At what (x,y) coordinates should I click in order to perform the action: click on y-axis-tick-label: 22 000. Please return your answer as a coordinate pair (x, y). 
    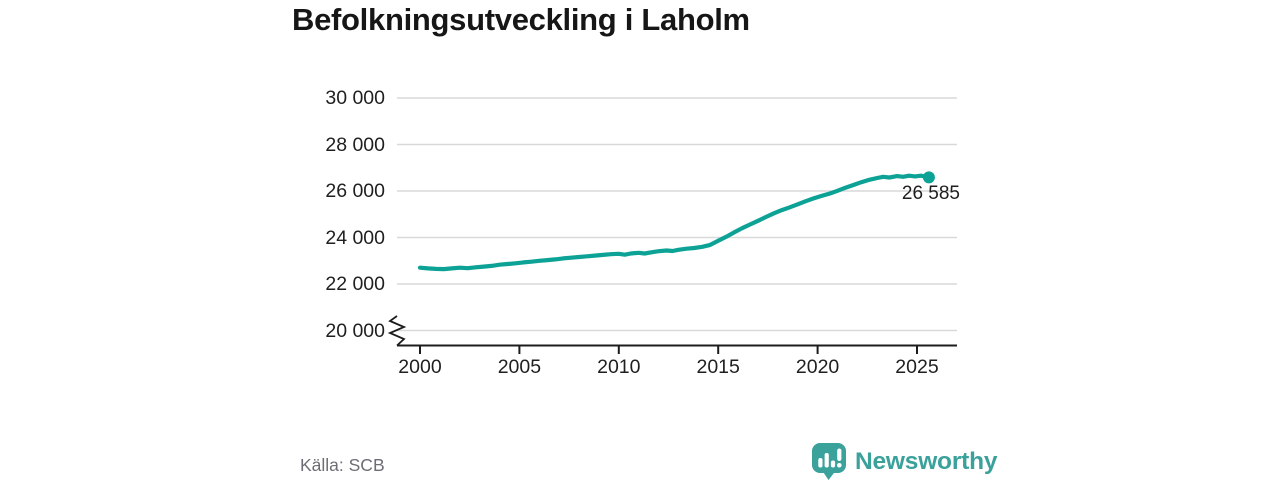
    Looking at the image, I should click on (355, 284).